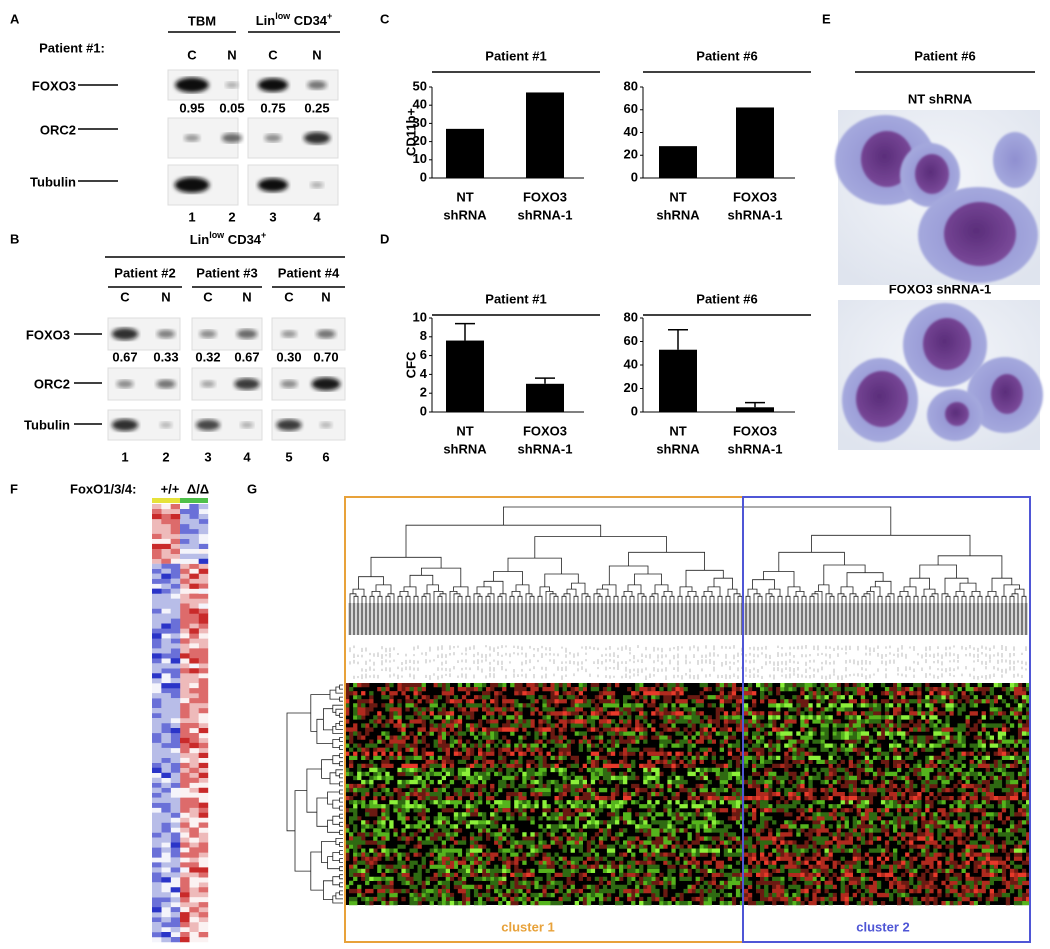 The width and height of the screenshot is (1050, 949). Describe the element at coordinates (316, 107) in the screenshot. I see `quantity: 0.25` at that location.